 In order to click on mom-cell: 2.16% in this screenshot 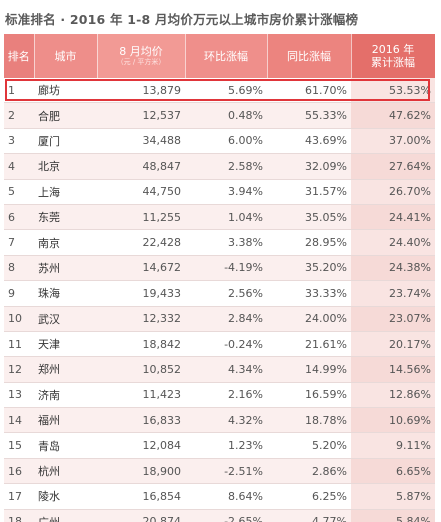, I will do `click(226, 395)`.